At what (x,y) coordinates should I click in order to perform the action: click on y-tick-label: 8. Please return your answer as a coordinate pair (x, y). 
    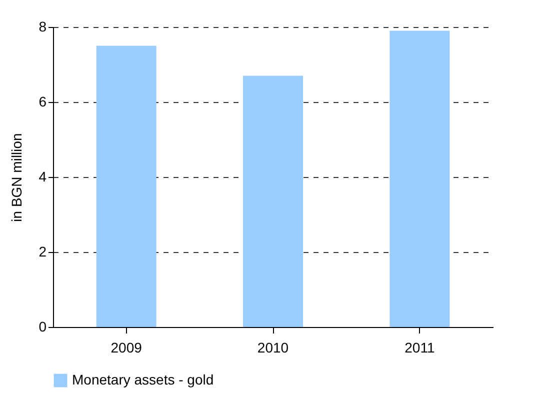
    Looking at the image, I should click on (42, 26).